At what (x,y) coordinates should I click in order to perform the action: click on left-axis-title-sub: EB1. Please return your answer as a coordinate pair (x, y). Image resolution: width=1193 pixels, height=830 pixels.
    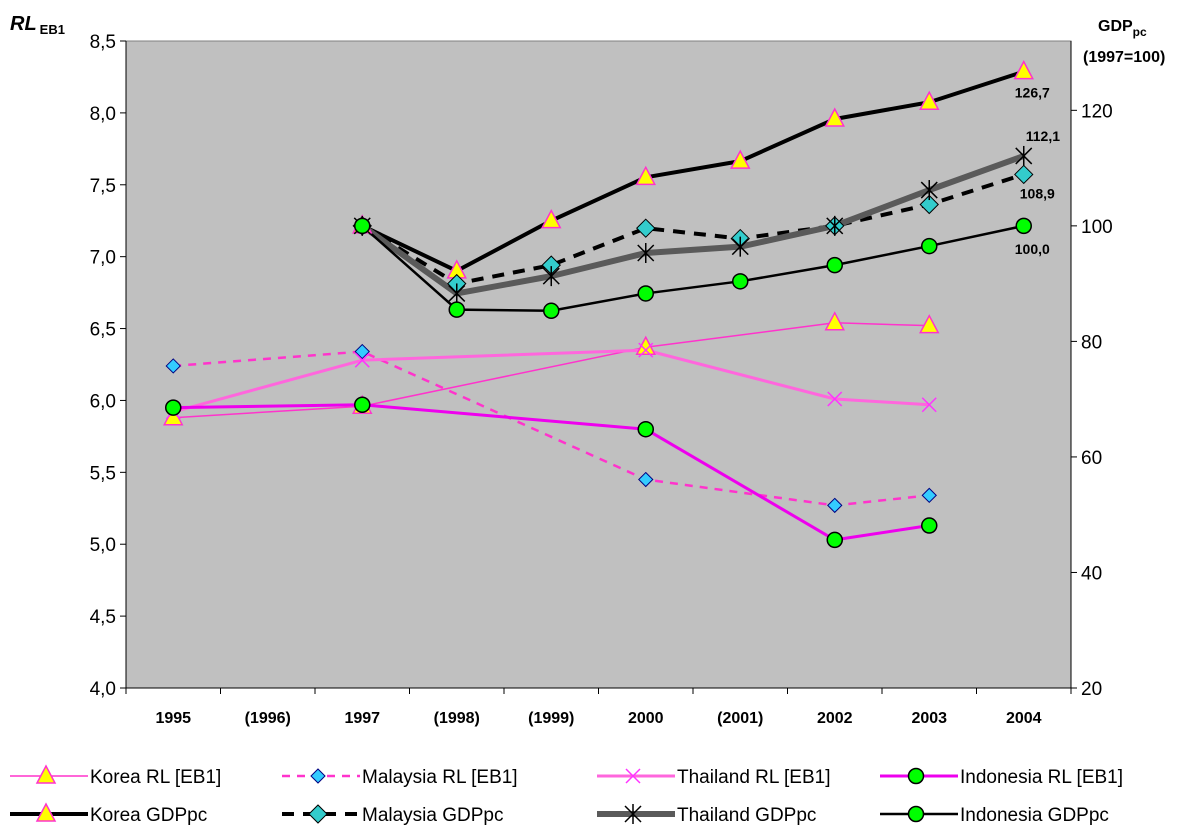
    Looking at the image, I should click on (52, 29).